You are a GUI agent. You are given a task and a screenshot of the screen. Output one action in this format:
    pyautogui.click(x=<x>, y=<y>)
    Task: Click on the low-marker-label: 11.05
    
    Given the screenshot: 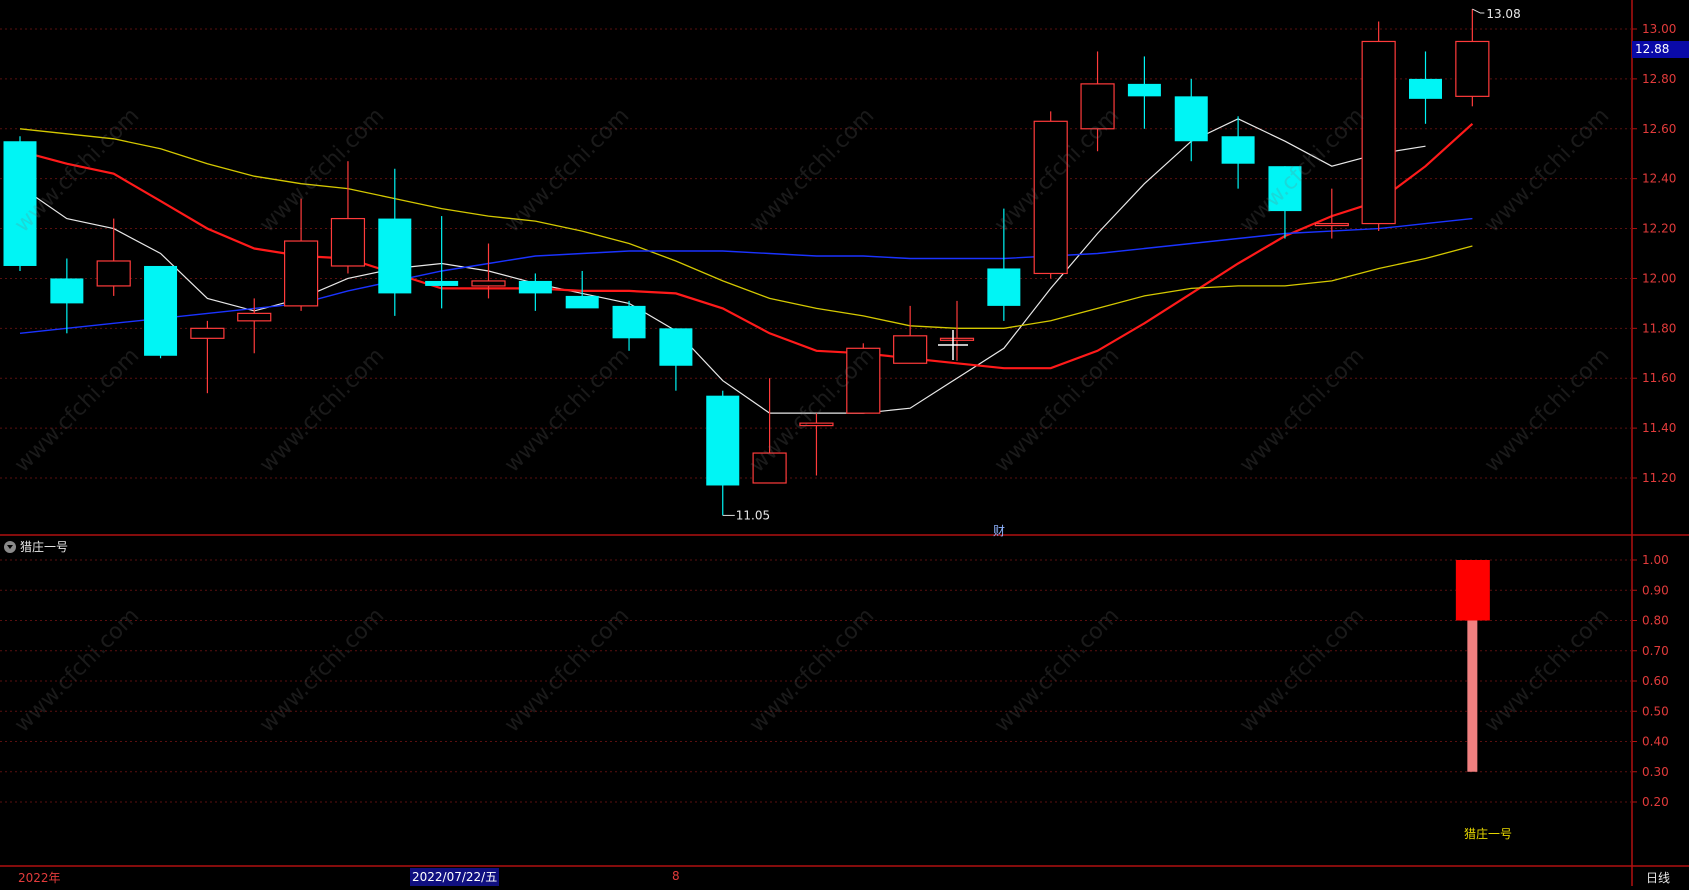 What is the action you would take?
    pyautogui.click(x=753, y=515)
    